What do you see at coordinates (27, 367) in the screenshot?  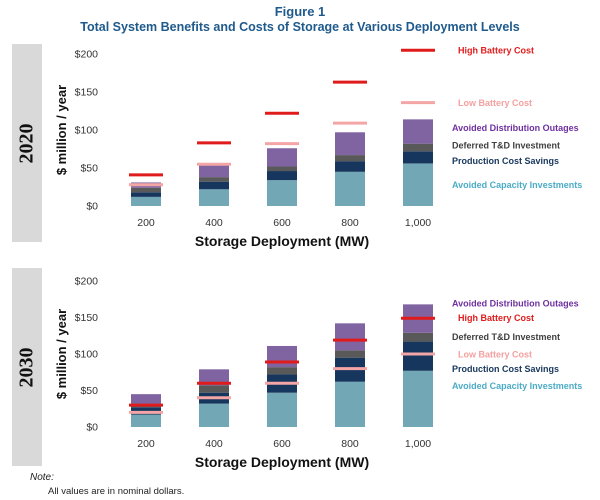 I see `panel-2030-band` at bounding box center [27, 367].